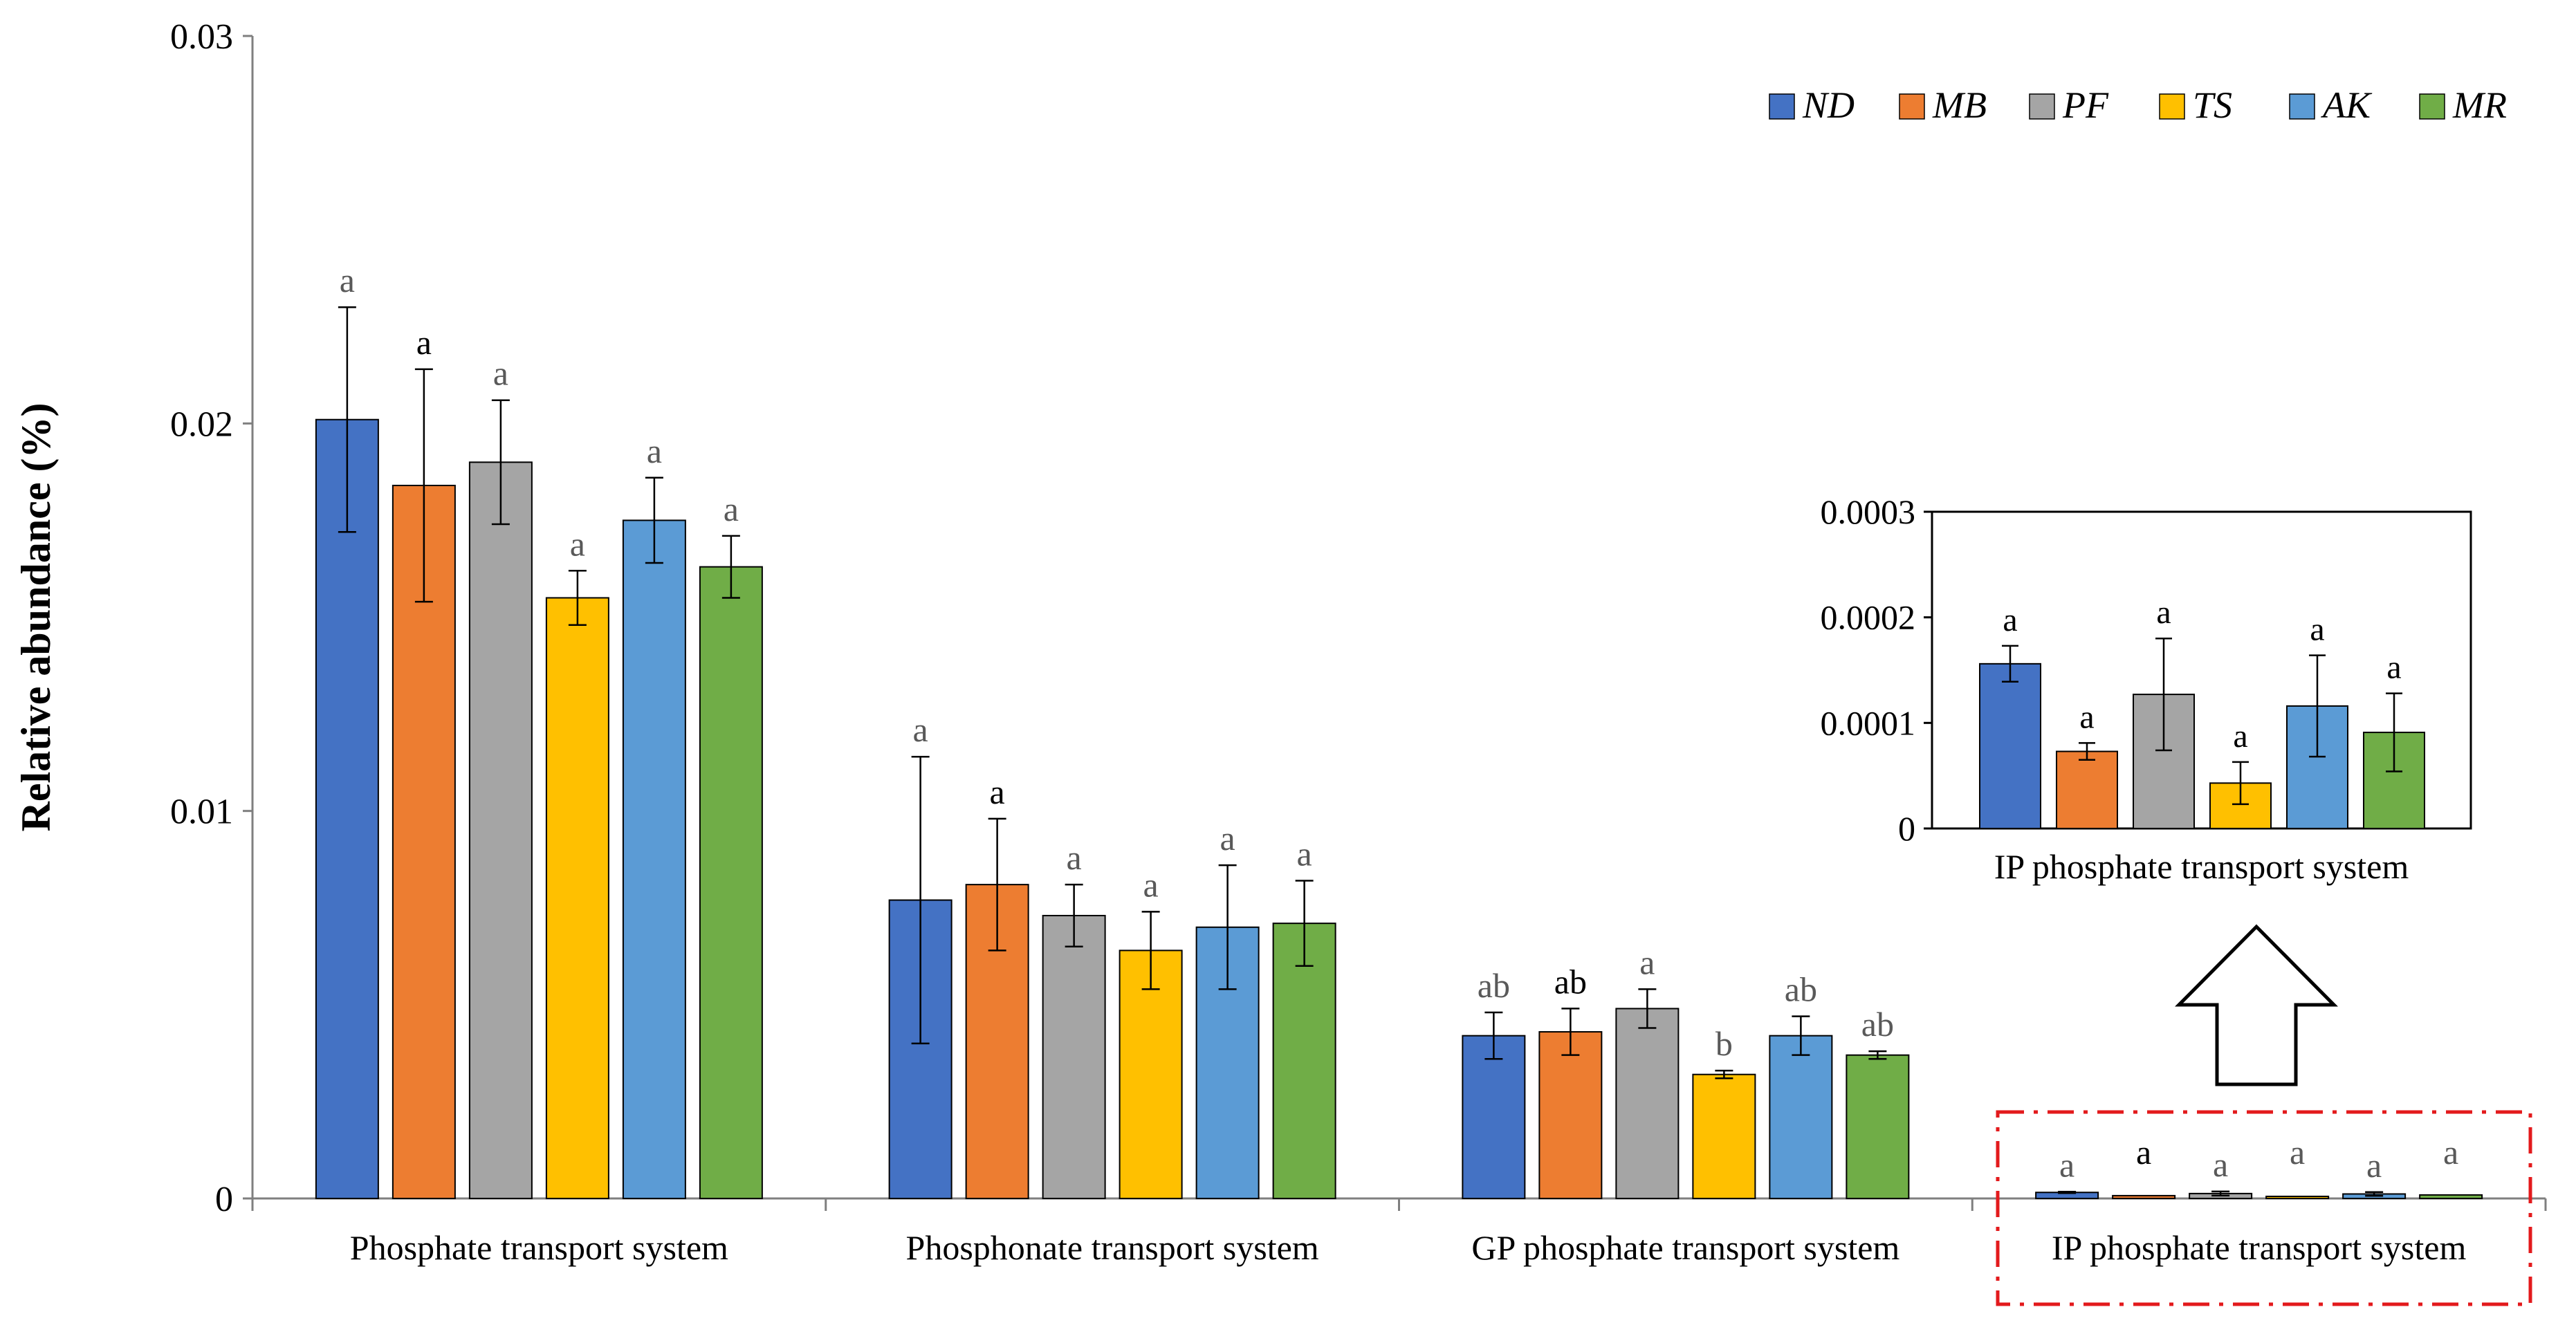  What do you see at coordinates (2212, 105) in the screenshot?
I see `legend-label-ts: TS` at bounding box center [2212, 105].